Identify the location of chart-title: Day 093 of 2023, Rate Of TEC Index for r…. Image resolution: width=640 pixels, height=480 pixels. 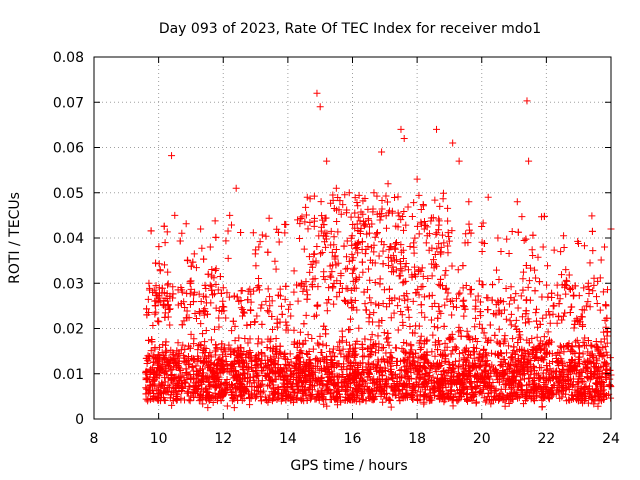
(350, 29).